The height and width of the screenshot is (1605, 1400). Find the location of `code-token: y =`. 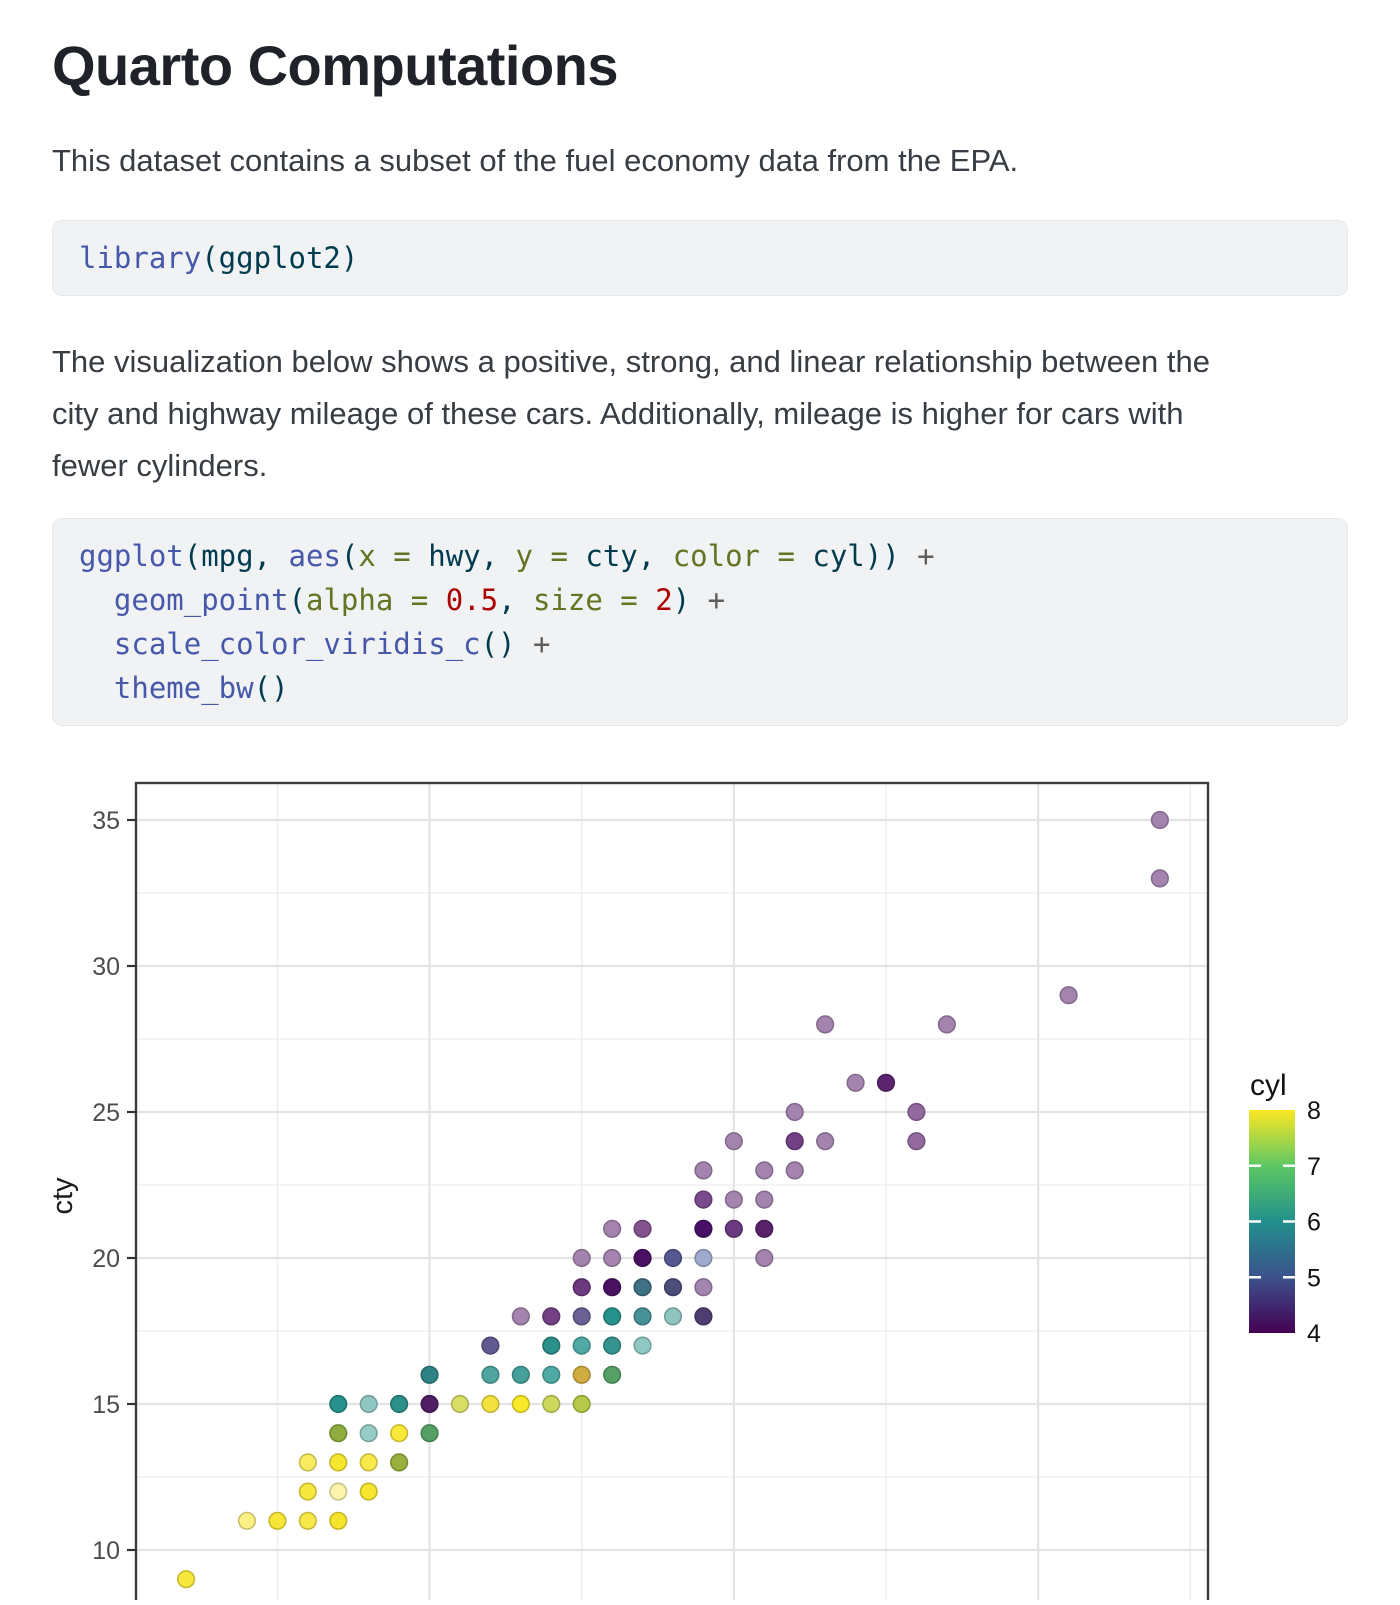

code-token: y = is located at coordinates (550, 556).